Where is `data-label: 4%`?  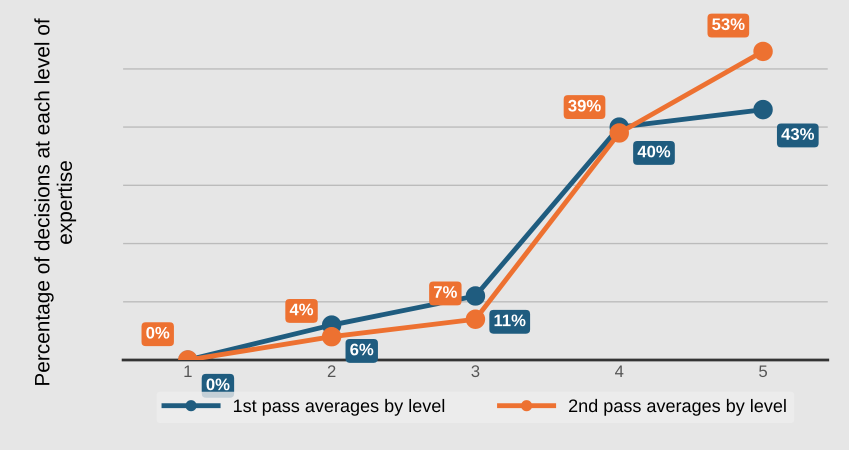 data-label: 4% is located at coordinates (302, 310).